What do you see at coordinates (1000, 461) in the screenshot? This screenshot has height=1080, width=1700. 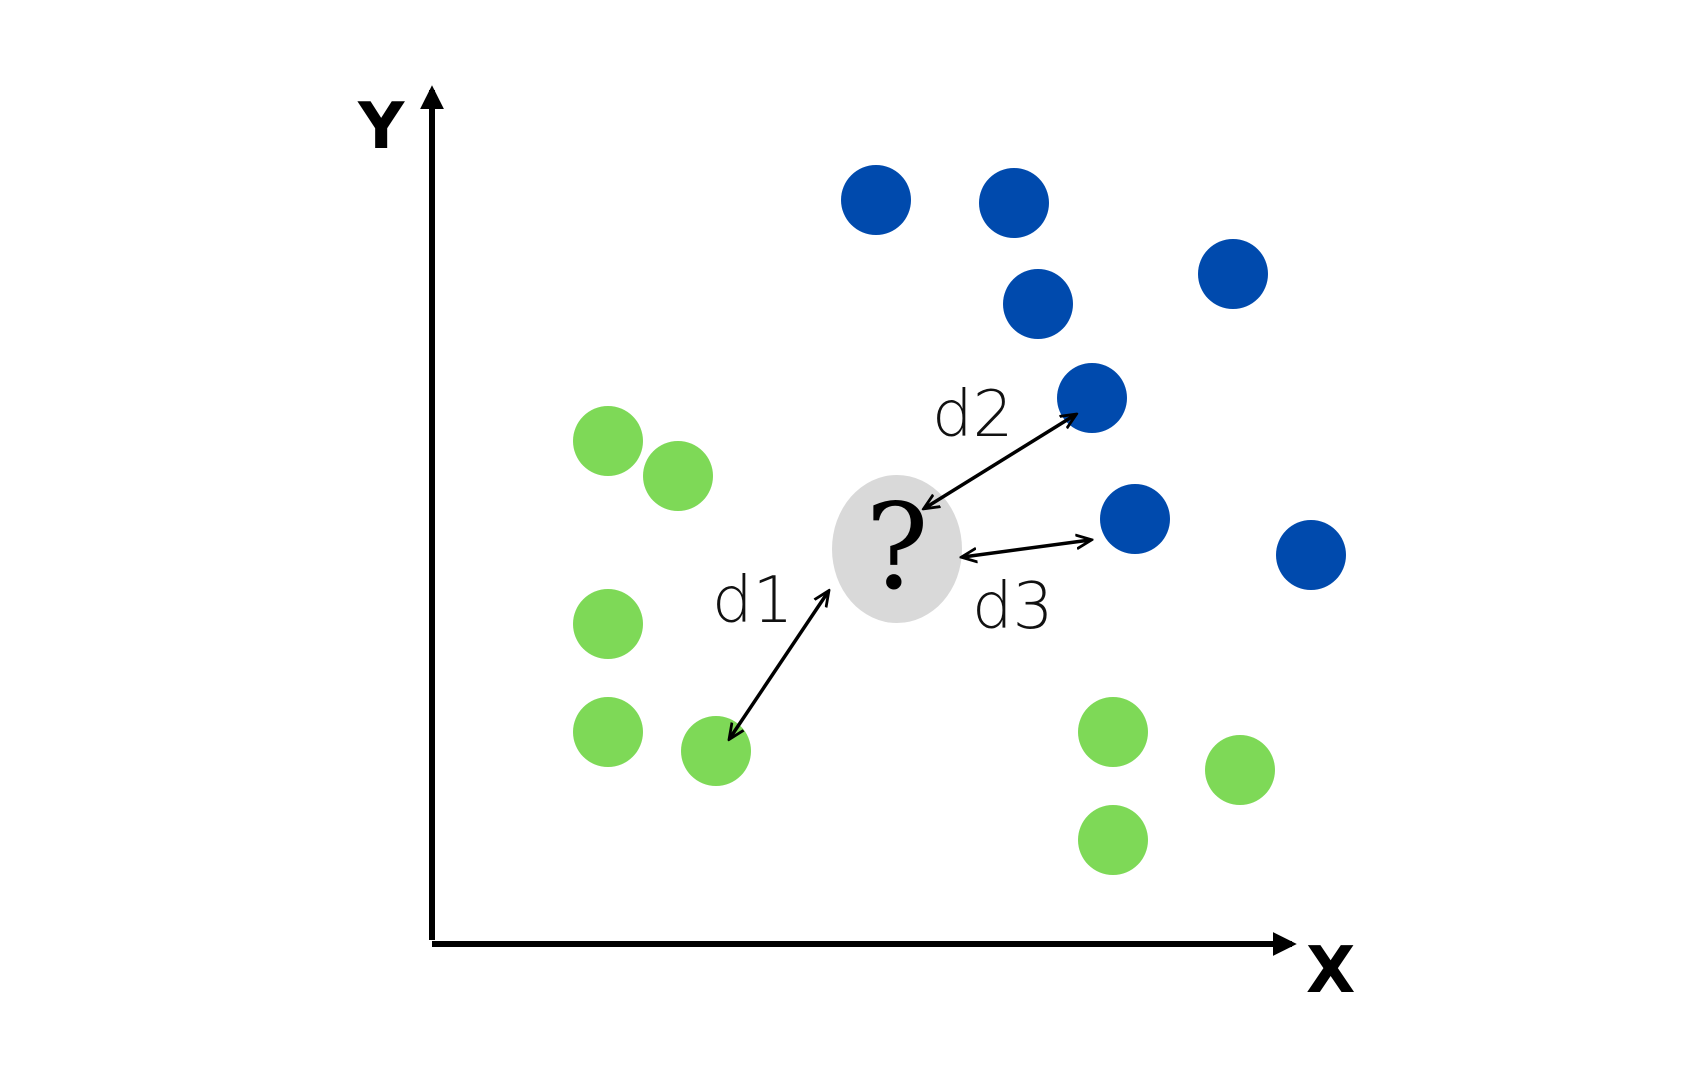 I see `d2-arrow` at bounding box center [1000, 461].